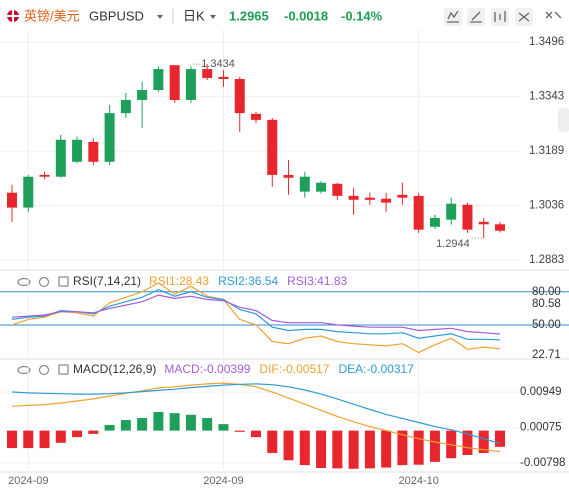 This screenshot has height=491, width=569. What do you see at coordinates (418, 481) in the screenshot?
I see `x-tick-label: 2024-10` at bounding box center [418, 481].